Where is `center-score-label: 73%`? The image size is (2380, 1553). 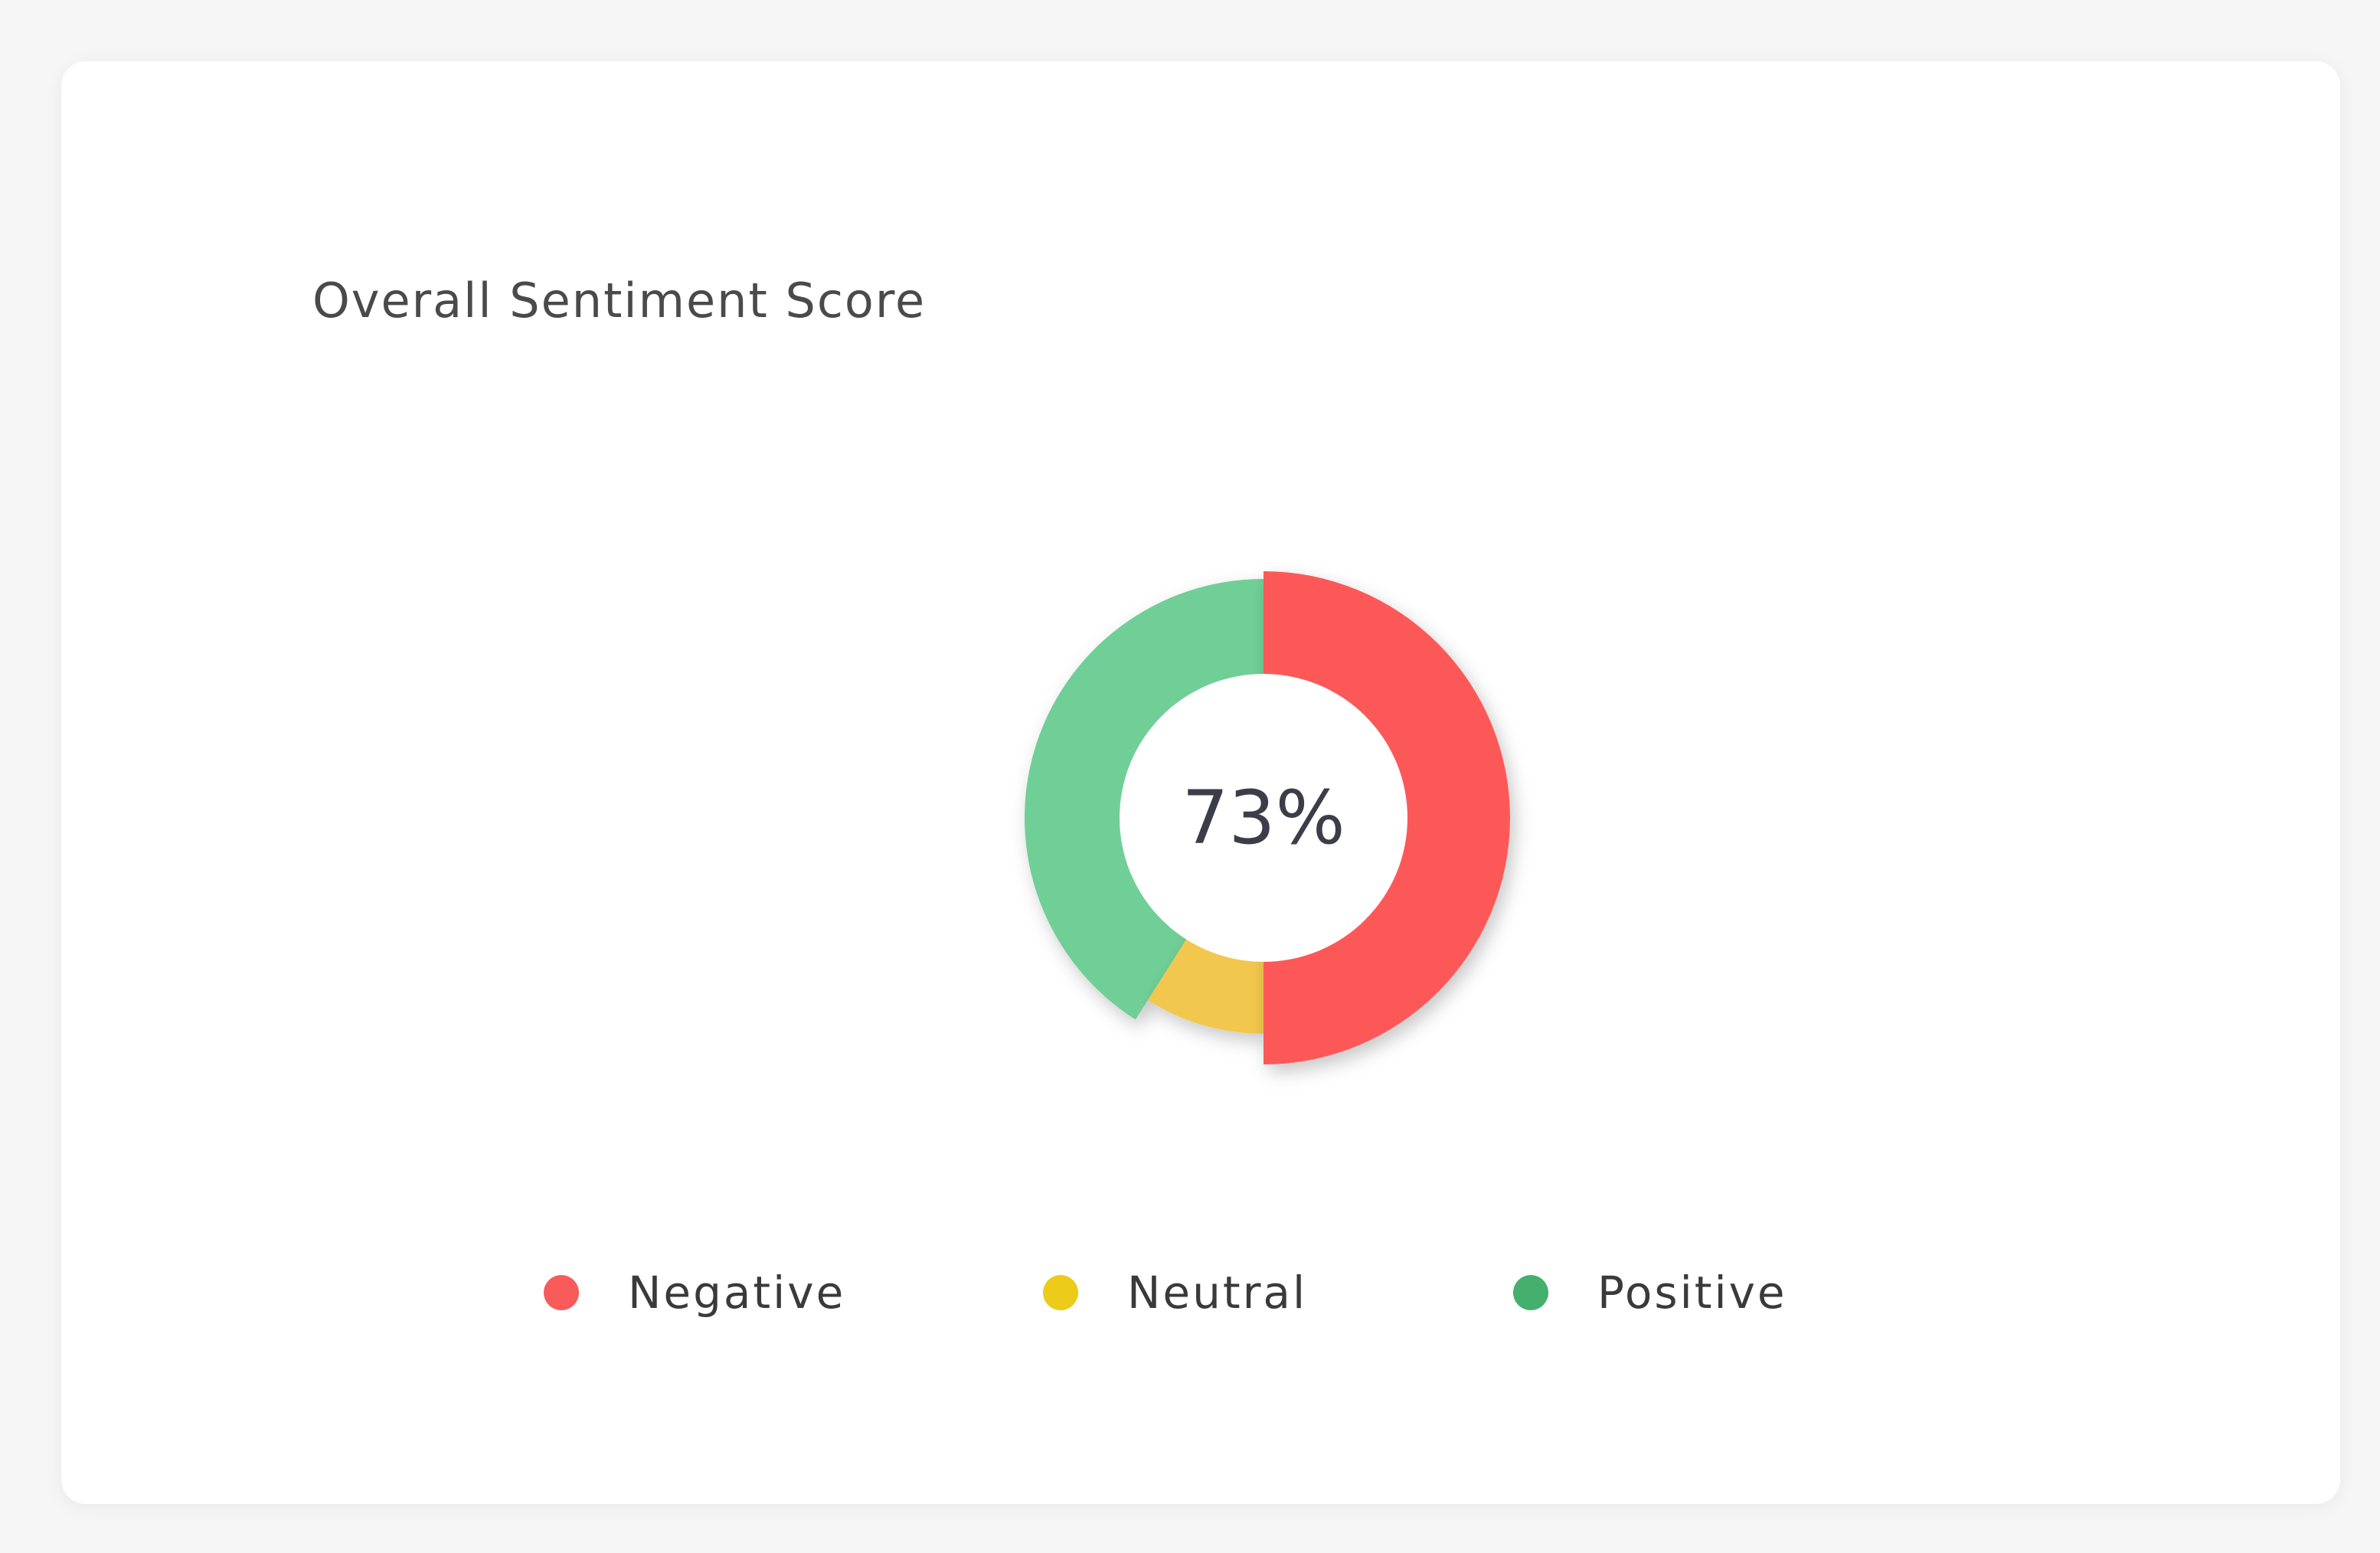
center-score-label: 73% is located at coordinates (1263, 818).